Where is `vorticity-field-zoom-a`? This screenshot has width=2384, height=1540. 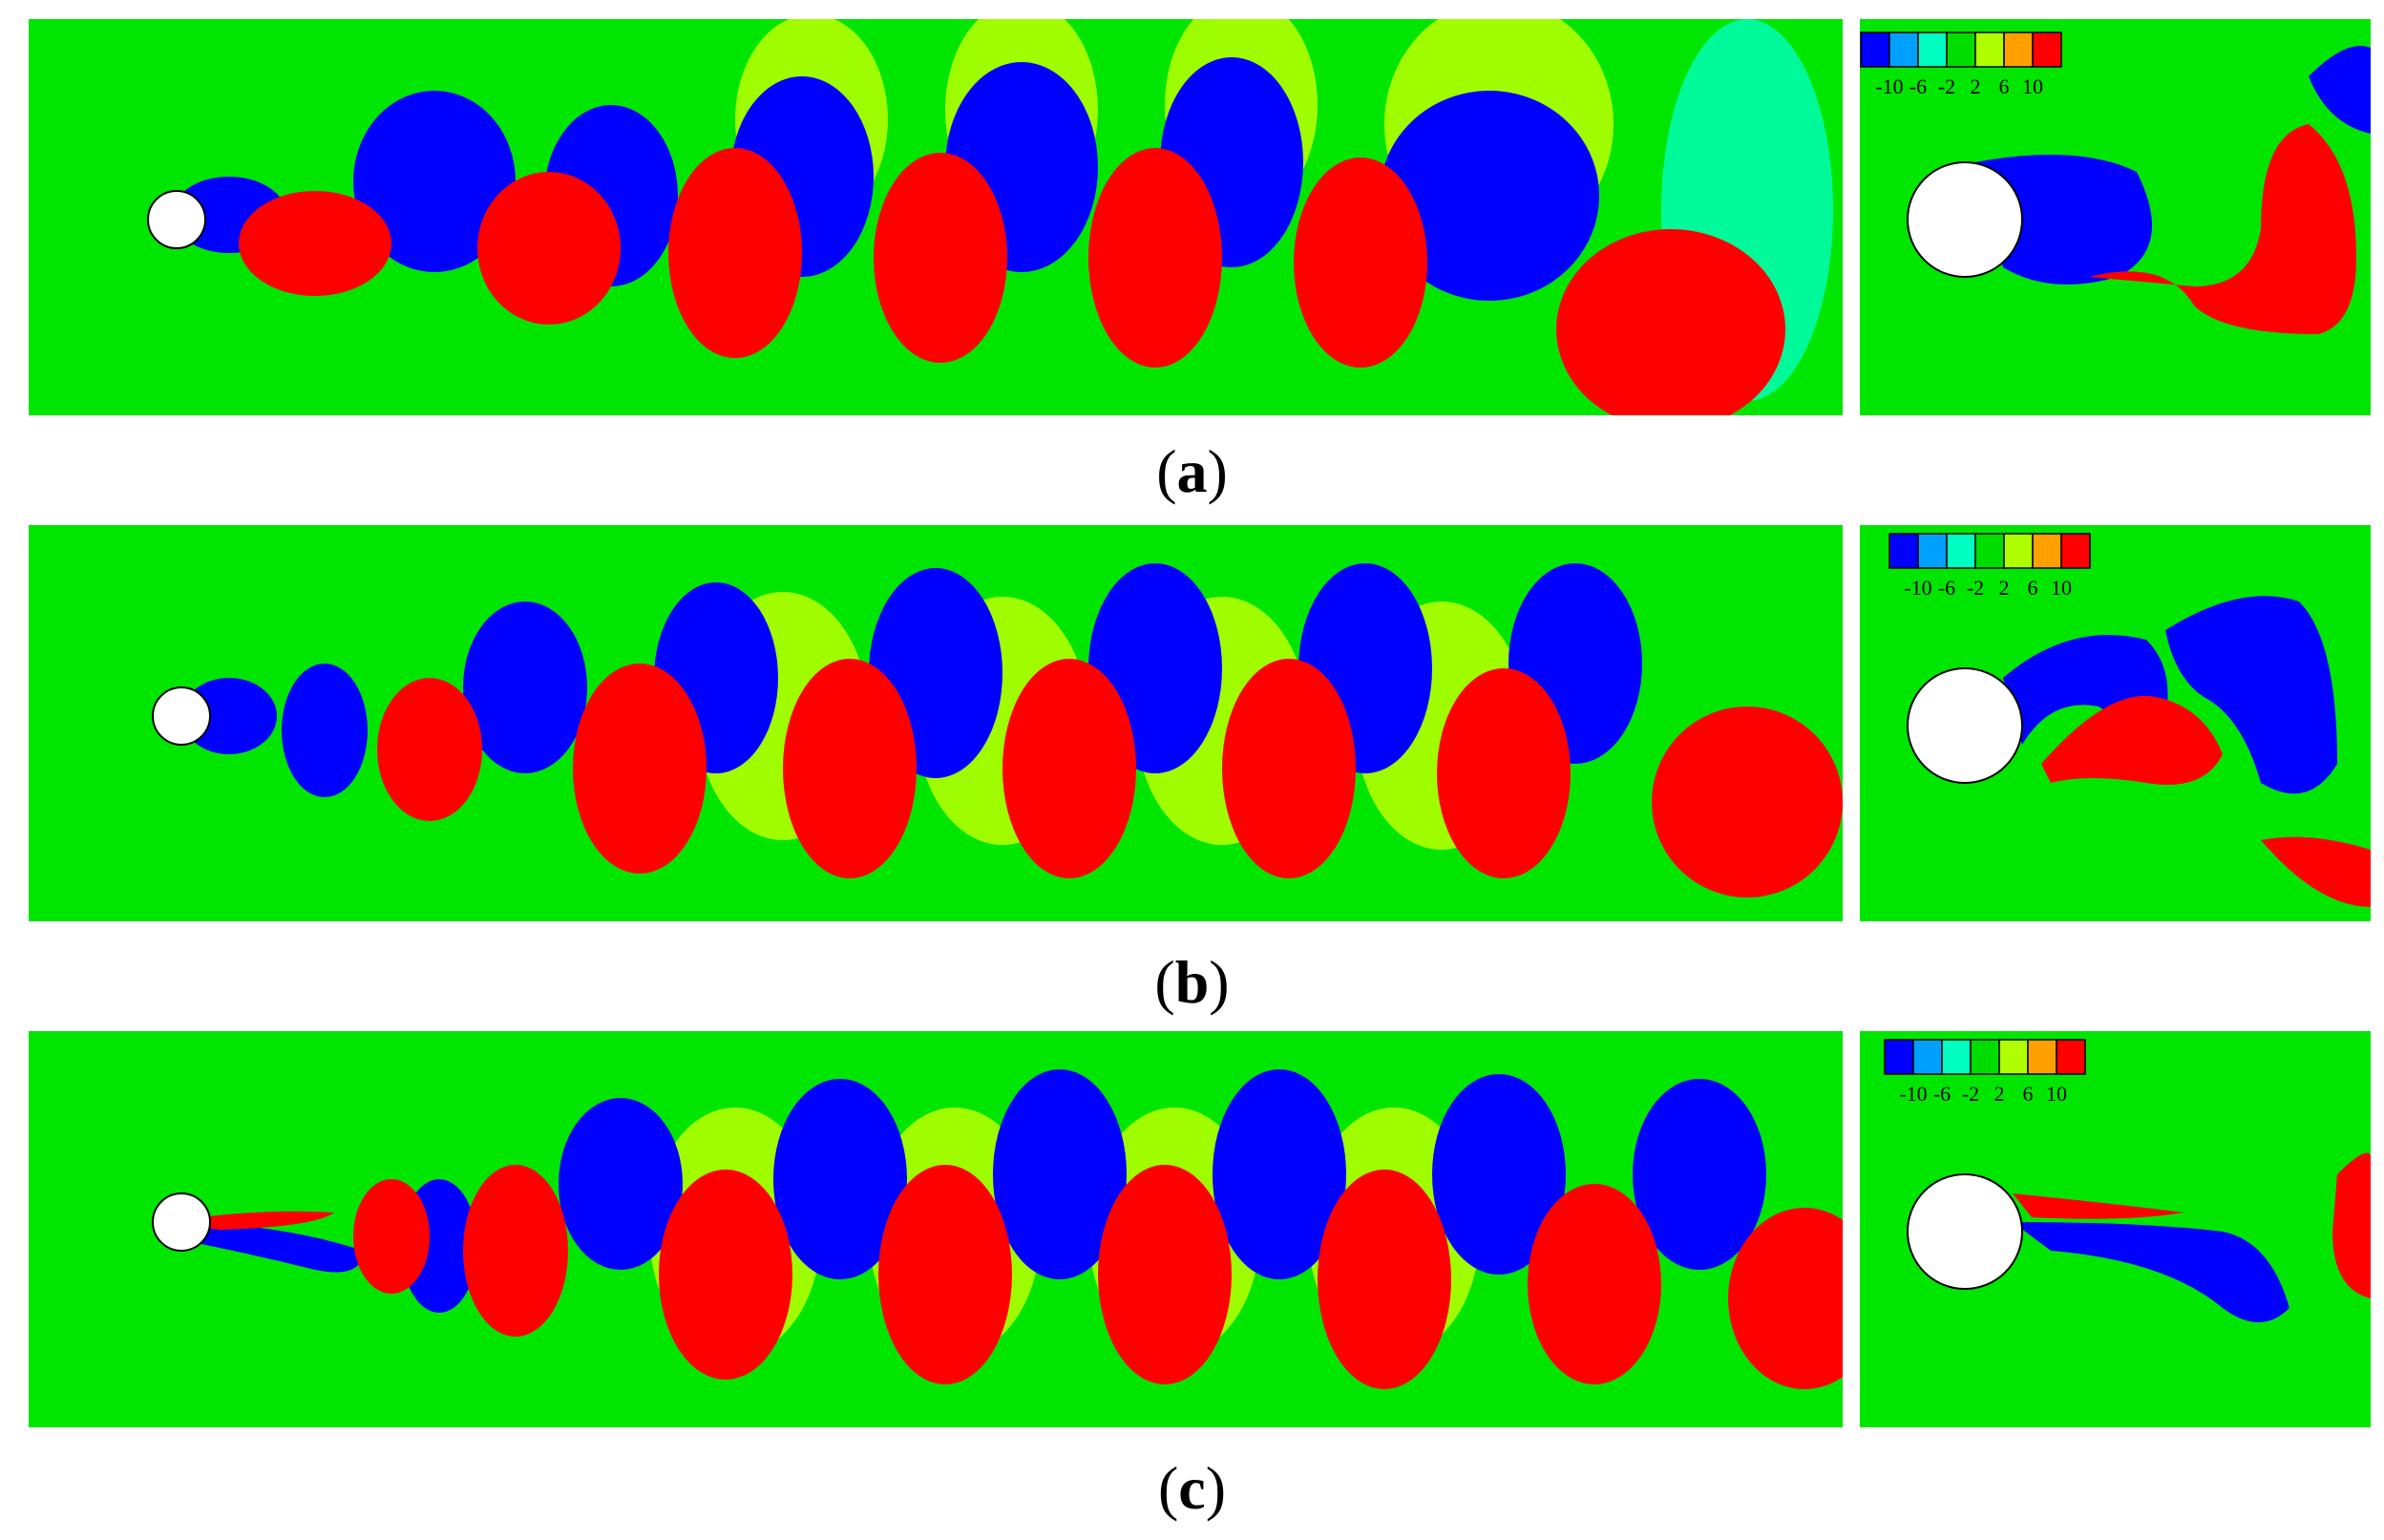
vorticity-field-zoom-a is located at coordinates (2115, 217).